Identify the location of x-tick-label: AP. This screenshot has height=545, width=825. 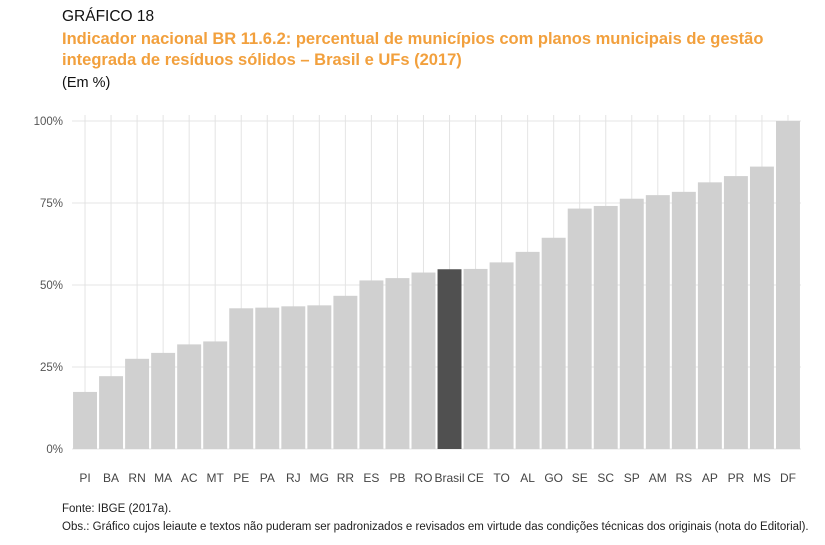
(710, 478).